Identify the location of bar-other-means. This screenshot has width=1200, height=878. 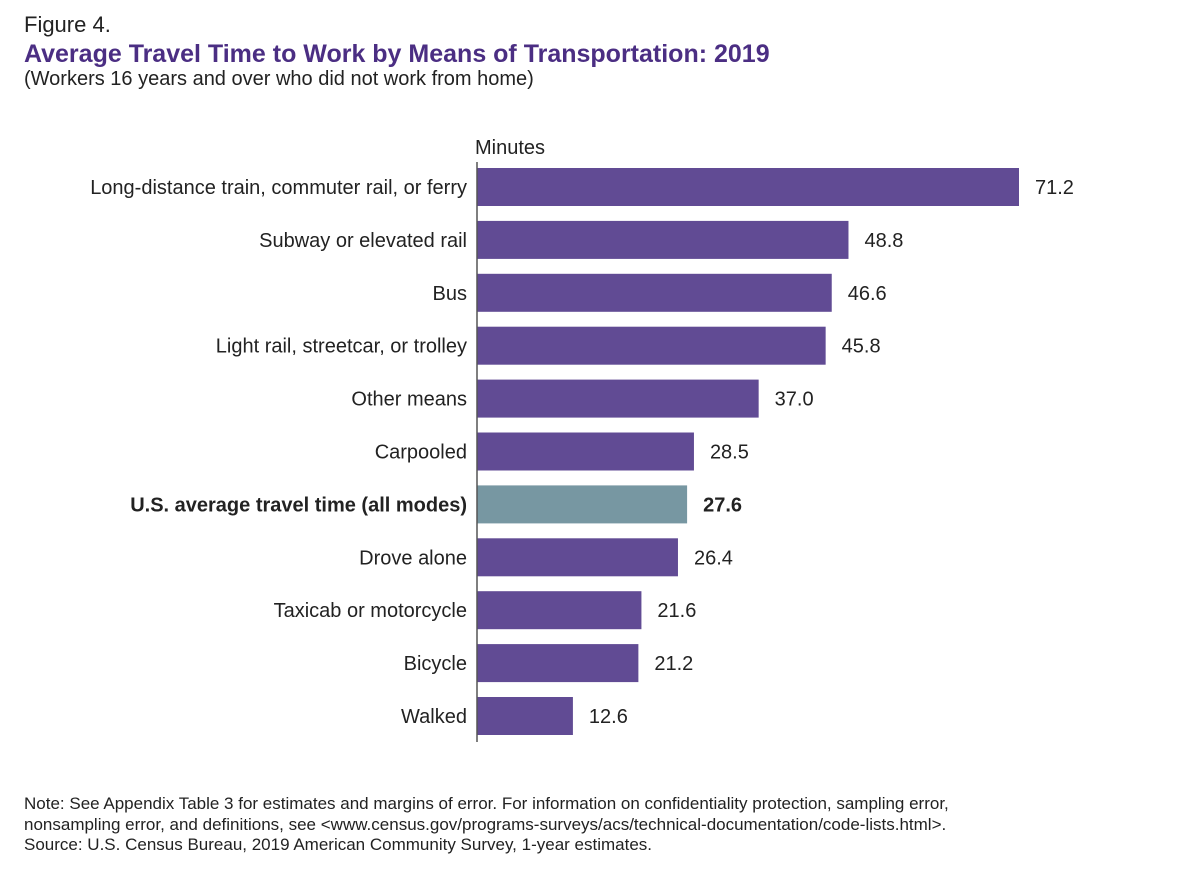
(618, 398).